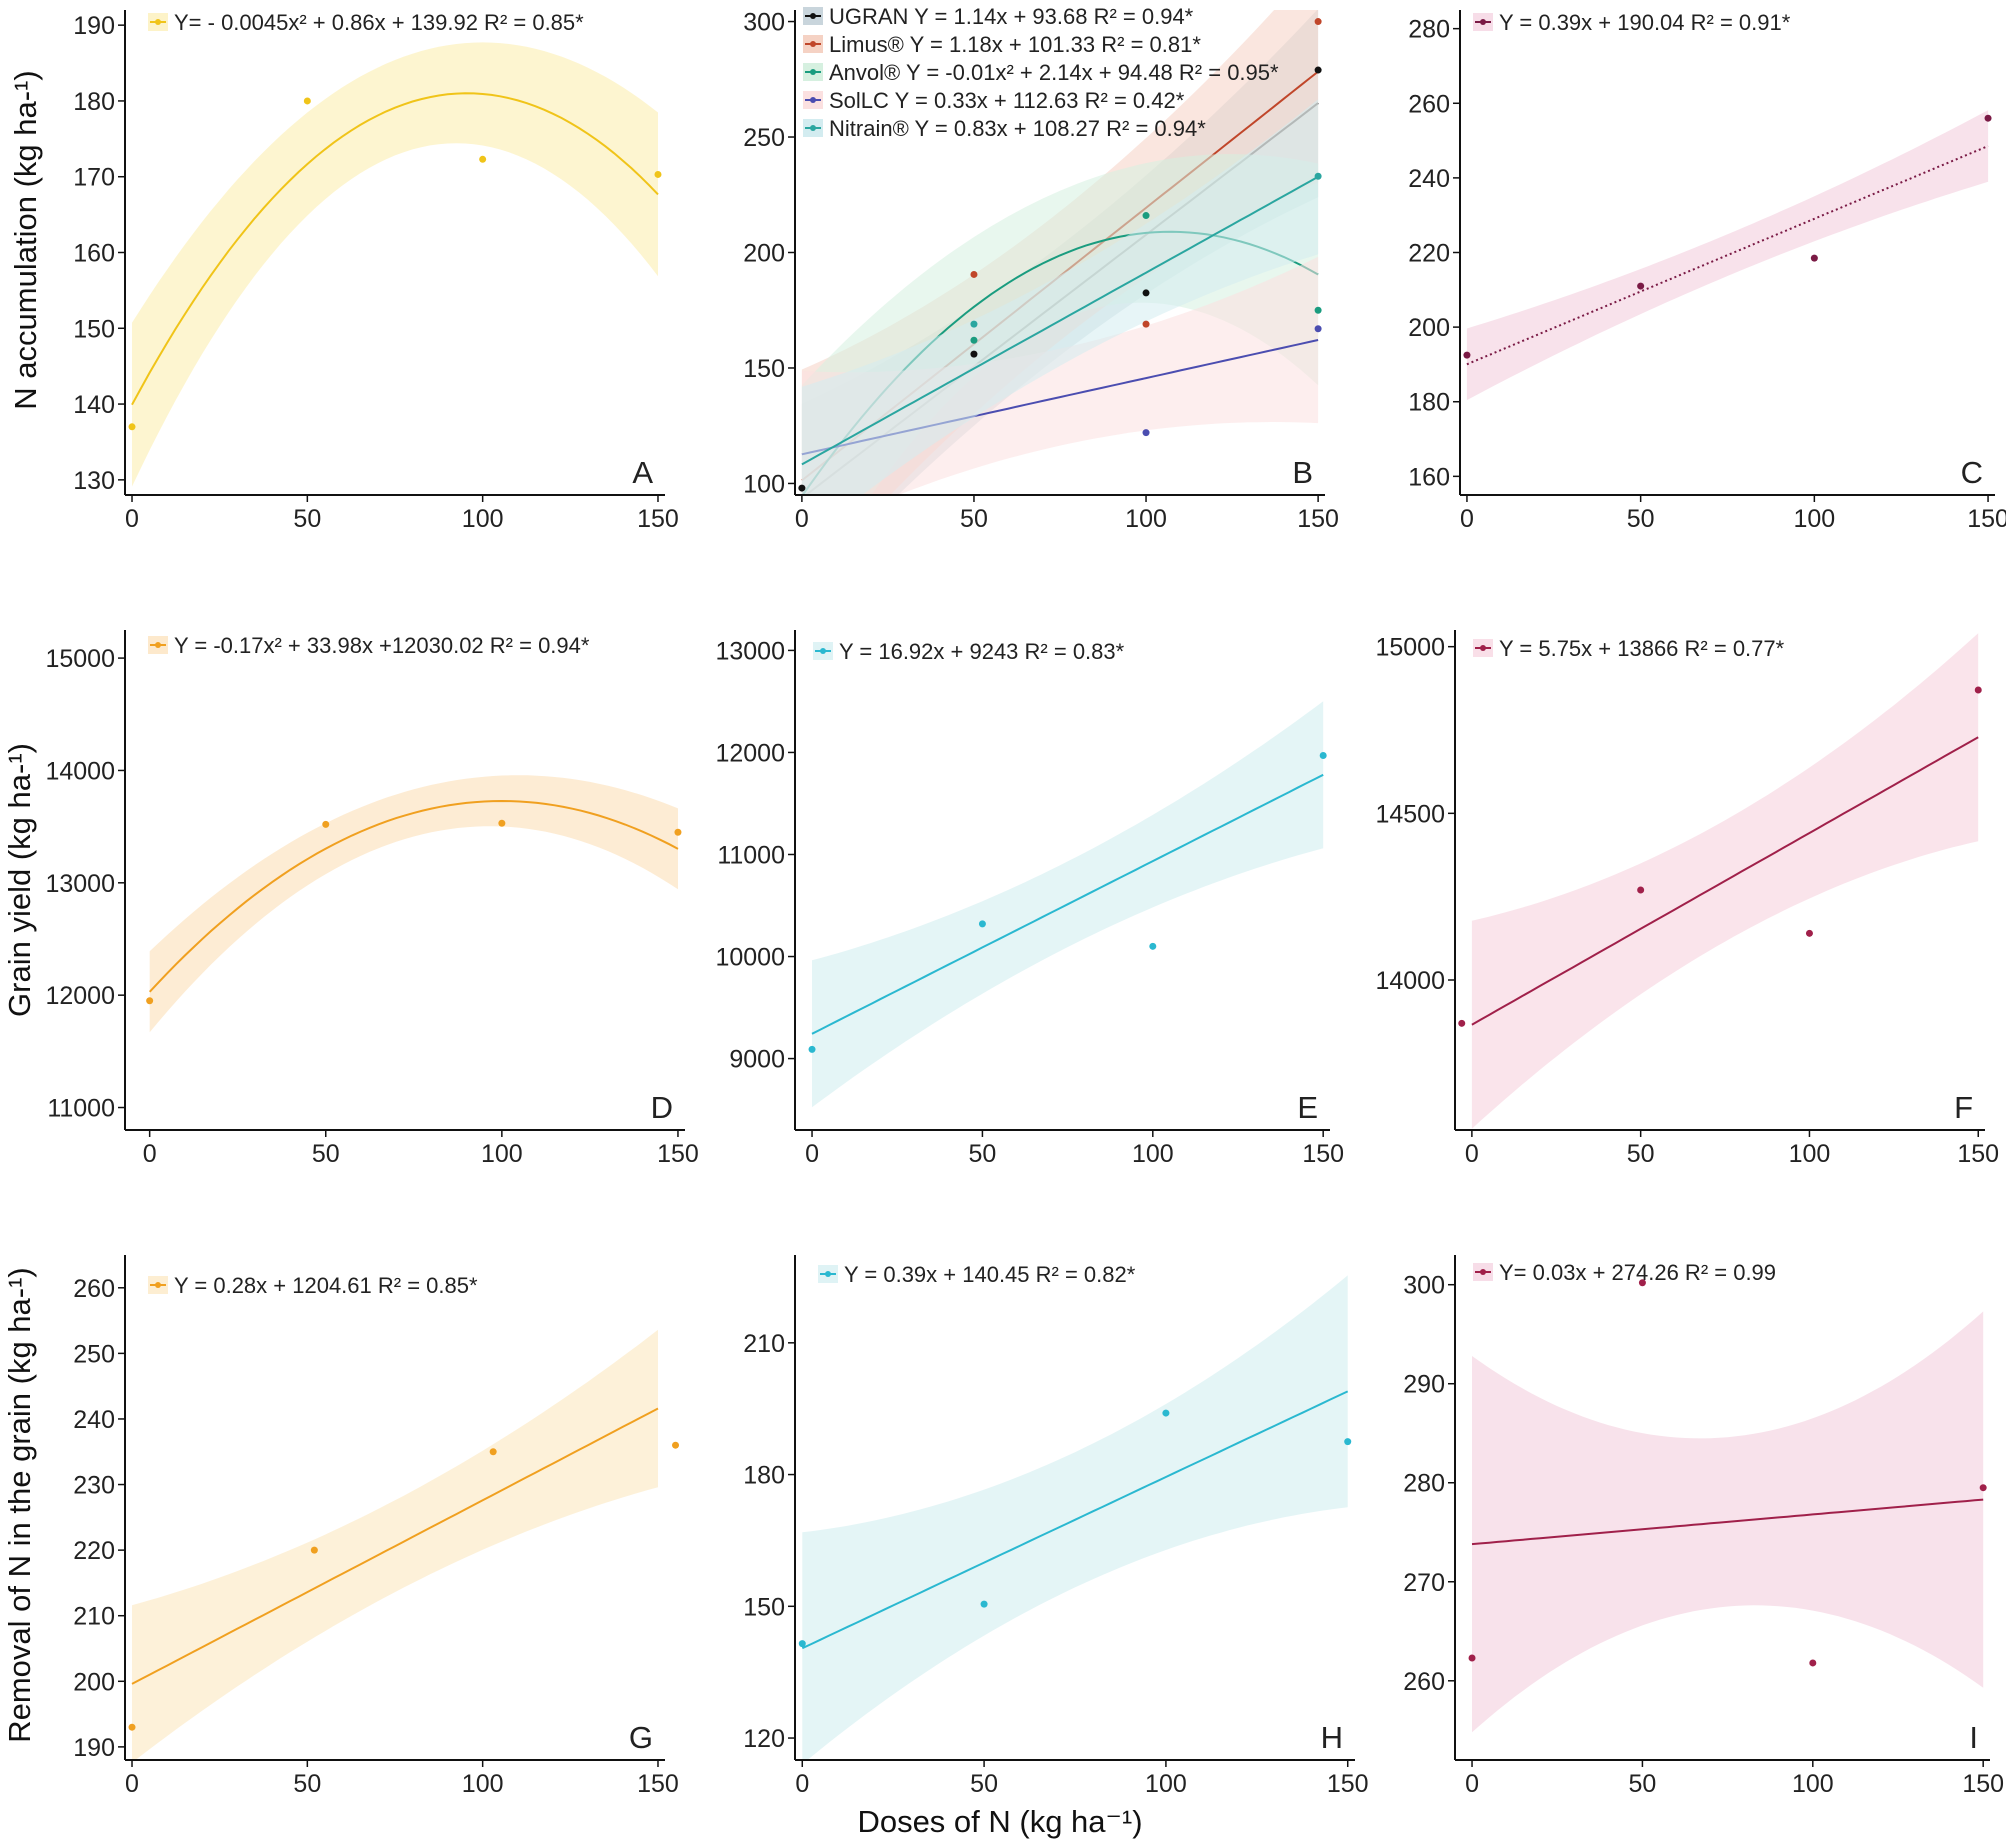 Image resolution: width=2006 pixels, height=1848 pixels. What do you see at coordinates (94, 1420) in the screenshot?
I see `y-tick-label: 240` at bounding box center [94, 1420].